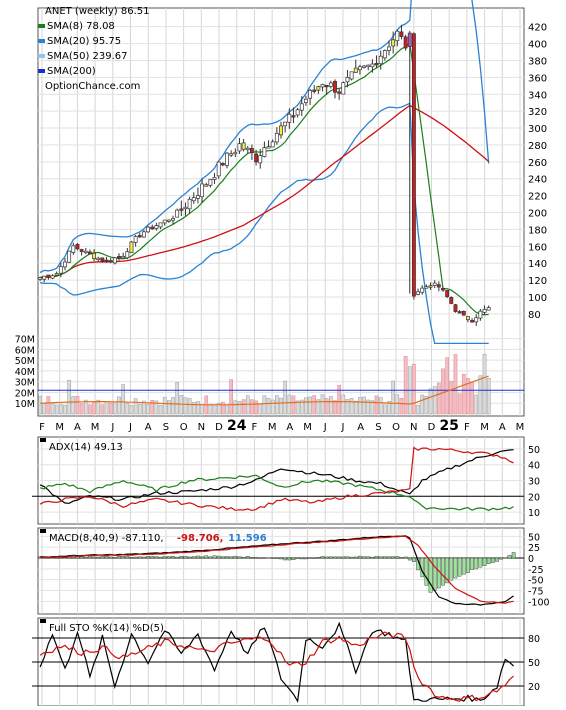  What do you see at coordinates (534, 513) in the screenshot?
I see `adx-tick-label: 10` at bounding box center [534, 513].